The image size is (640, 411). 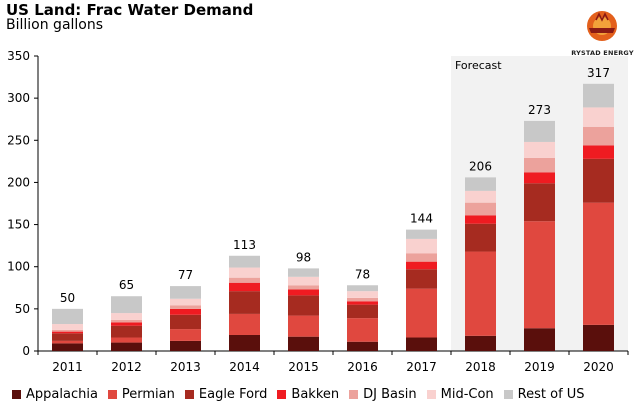 What do you see at coordinates (478, 65) in the screenshot?
I see `forecast-label: Forecast` at bounding box center [478, 65].